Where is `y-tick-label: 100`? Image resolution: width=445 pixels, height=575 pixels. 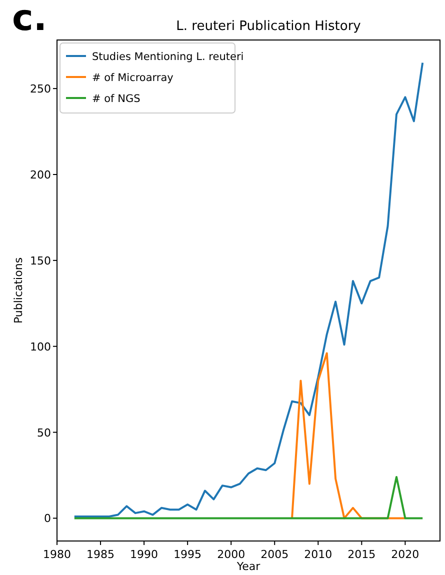 y-tick-label: 100 is located at coordinates (40, 347).